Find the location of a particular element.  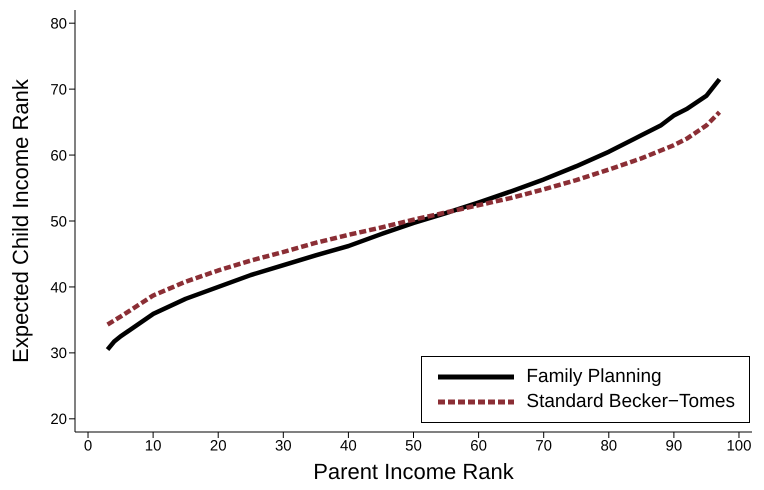

y-tick-label: 50 is located at coordinates (58, 221).